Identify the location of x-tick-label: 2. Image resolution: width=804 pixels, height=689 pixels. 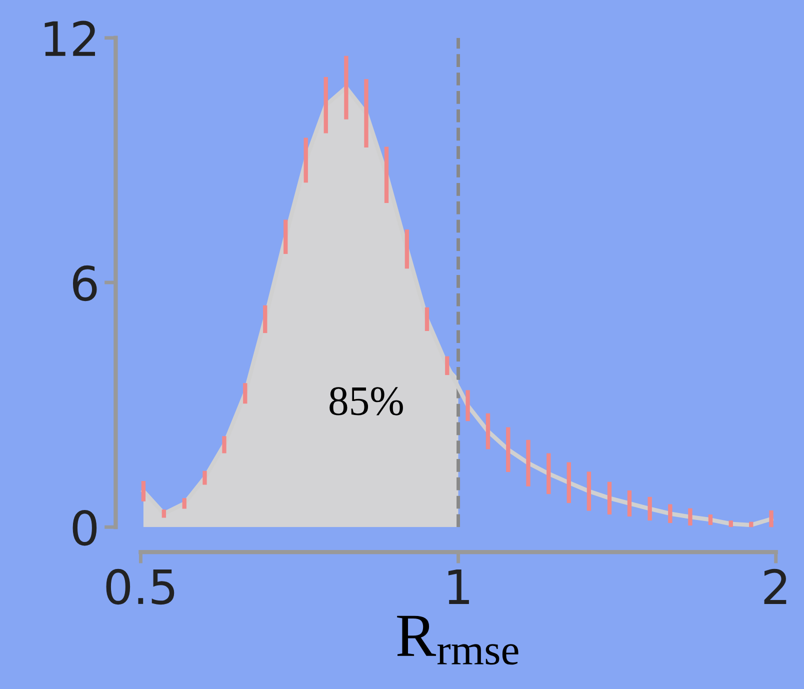
(775, 586).